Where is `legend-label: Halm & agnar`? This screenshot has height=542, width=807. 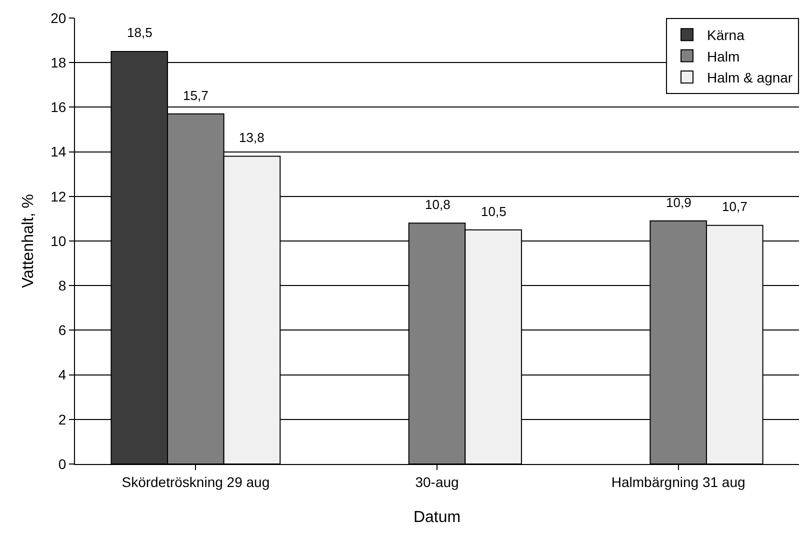
legend-label: Halm & agnar is located at coordinates (750, 77).